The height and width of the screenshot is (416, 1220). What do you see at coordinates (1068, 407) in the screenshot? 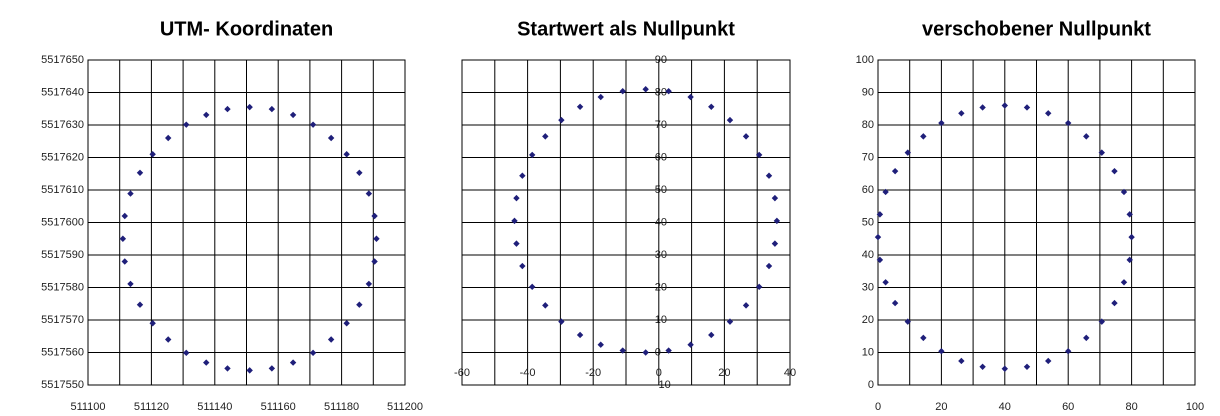
I see `x-tick-label: 60` at bounding box center [1068, 407].